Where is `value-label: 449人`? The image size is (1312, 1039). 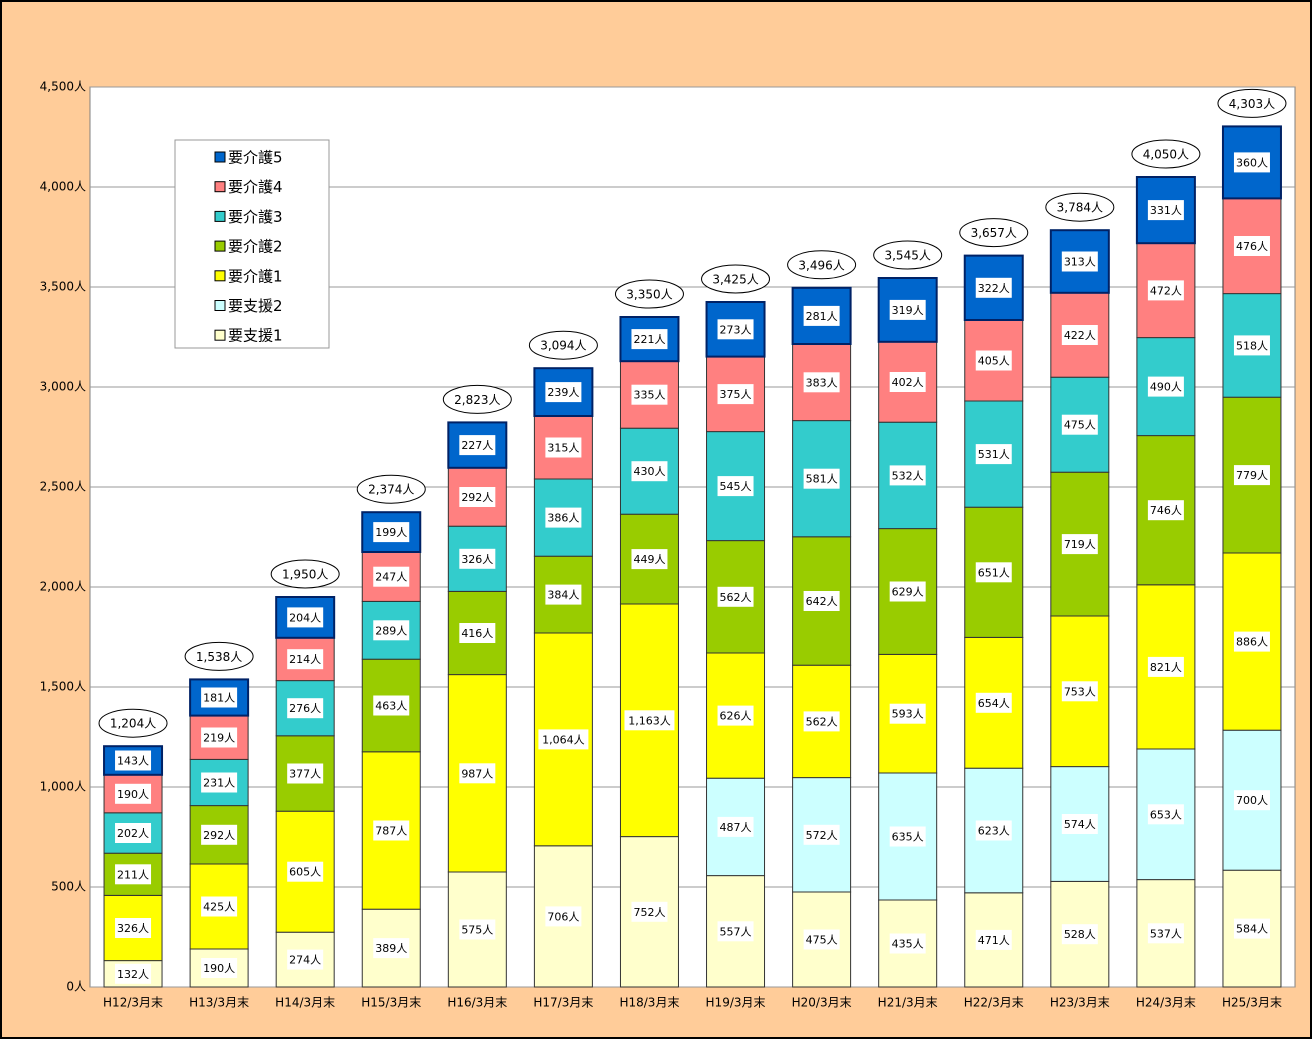 value-label: 449人 is located at coordinates (649, 559).